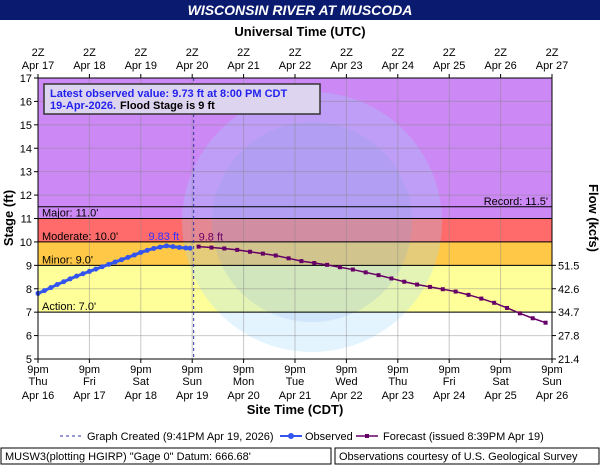  I want to click on y-tick-label: 7, so click(29, 313).